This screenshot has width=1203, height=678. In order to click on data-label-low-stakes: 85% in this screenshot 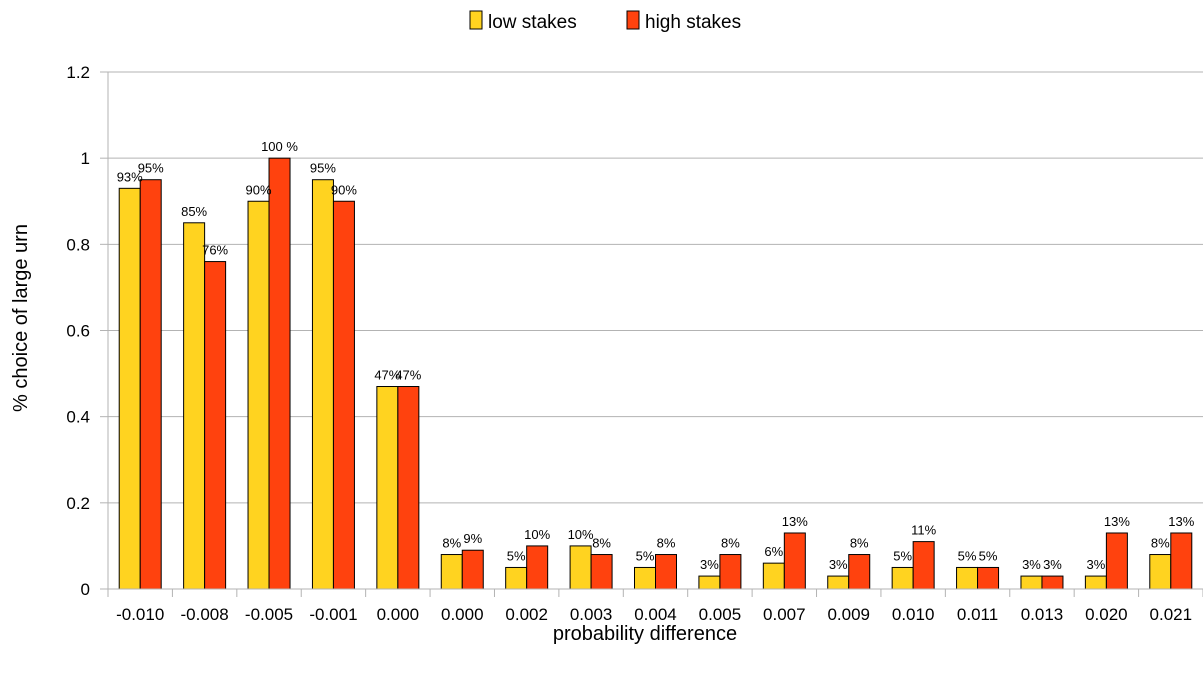, I will do `click(194, 211)`.